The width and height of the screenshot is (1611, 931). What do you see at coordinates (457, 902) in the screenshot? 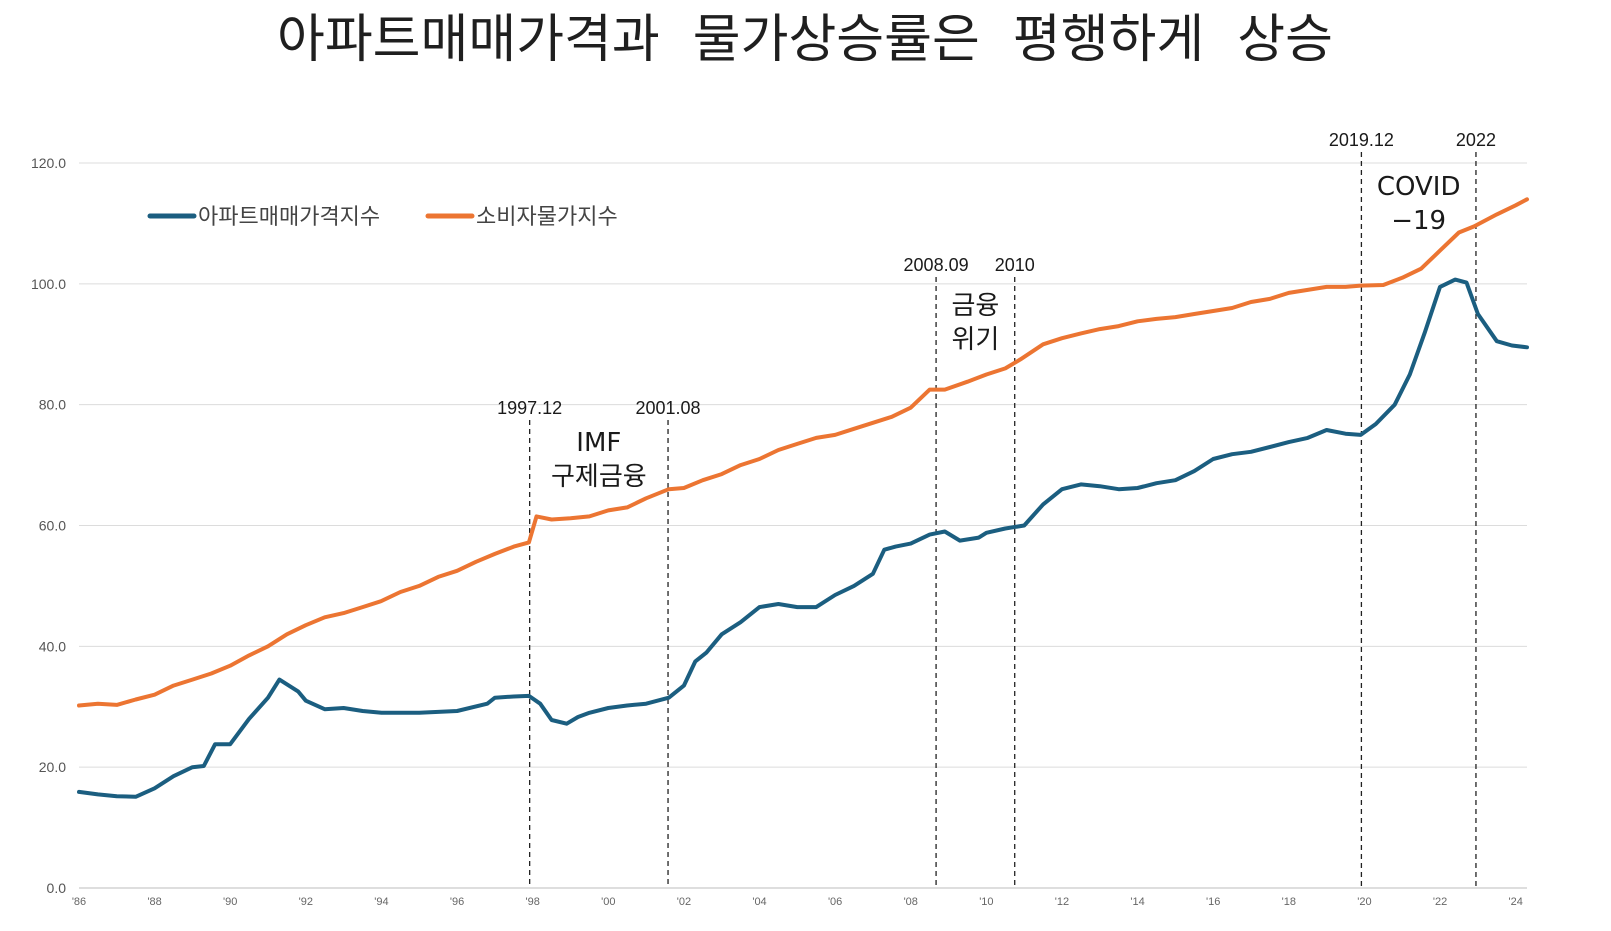
I see `x-tick-label: '96` at bounding box center [457, 902].